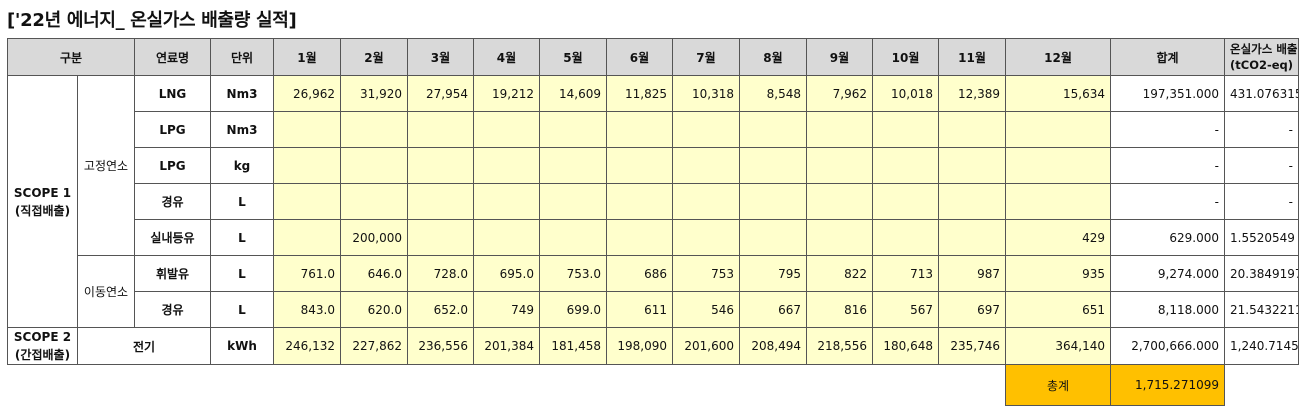 Image resolution: width=1300 pixels, height=419 pixels. I want to click on month-value: 208,494, so click(773, 346).